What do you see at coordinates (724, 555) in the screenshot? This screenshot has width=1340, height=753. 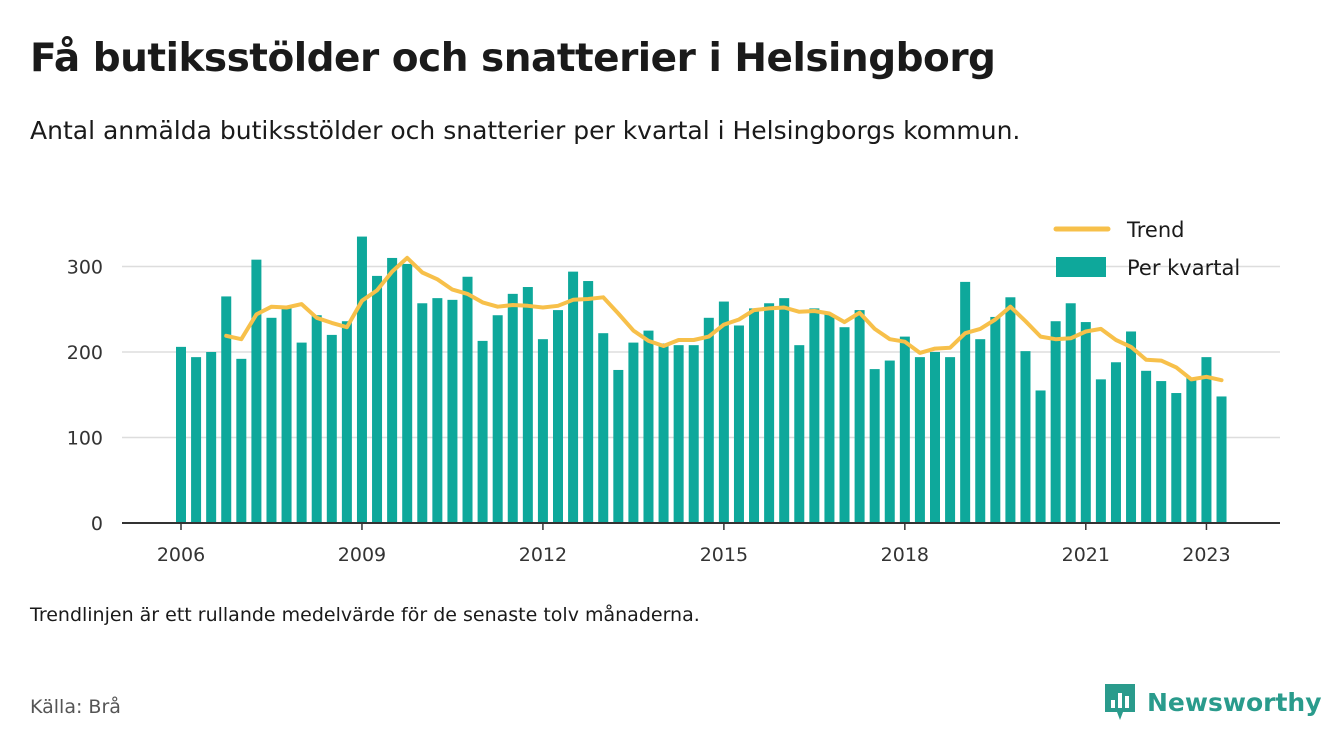 I see `x-tick-label: 2015` at bounding box center [724, 555].